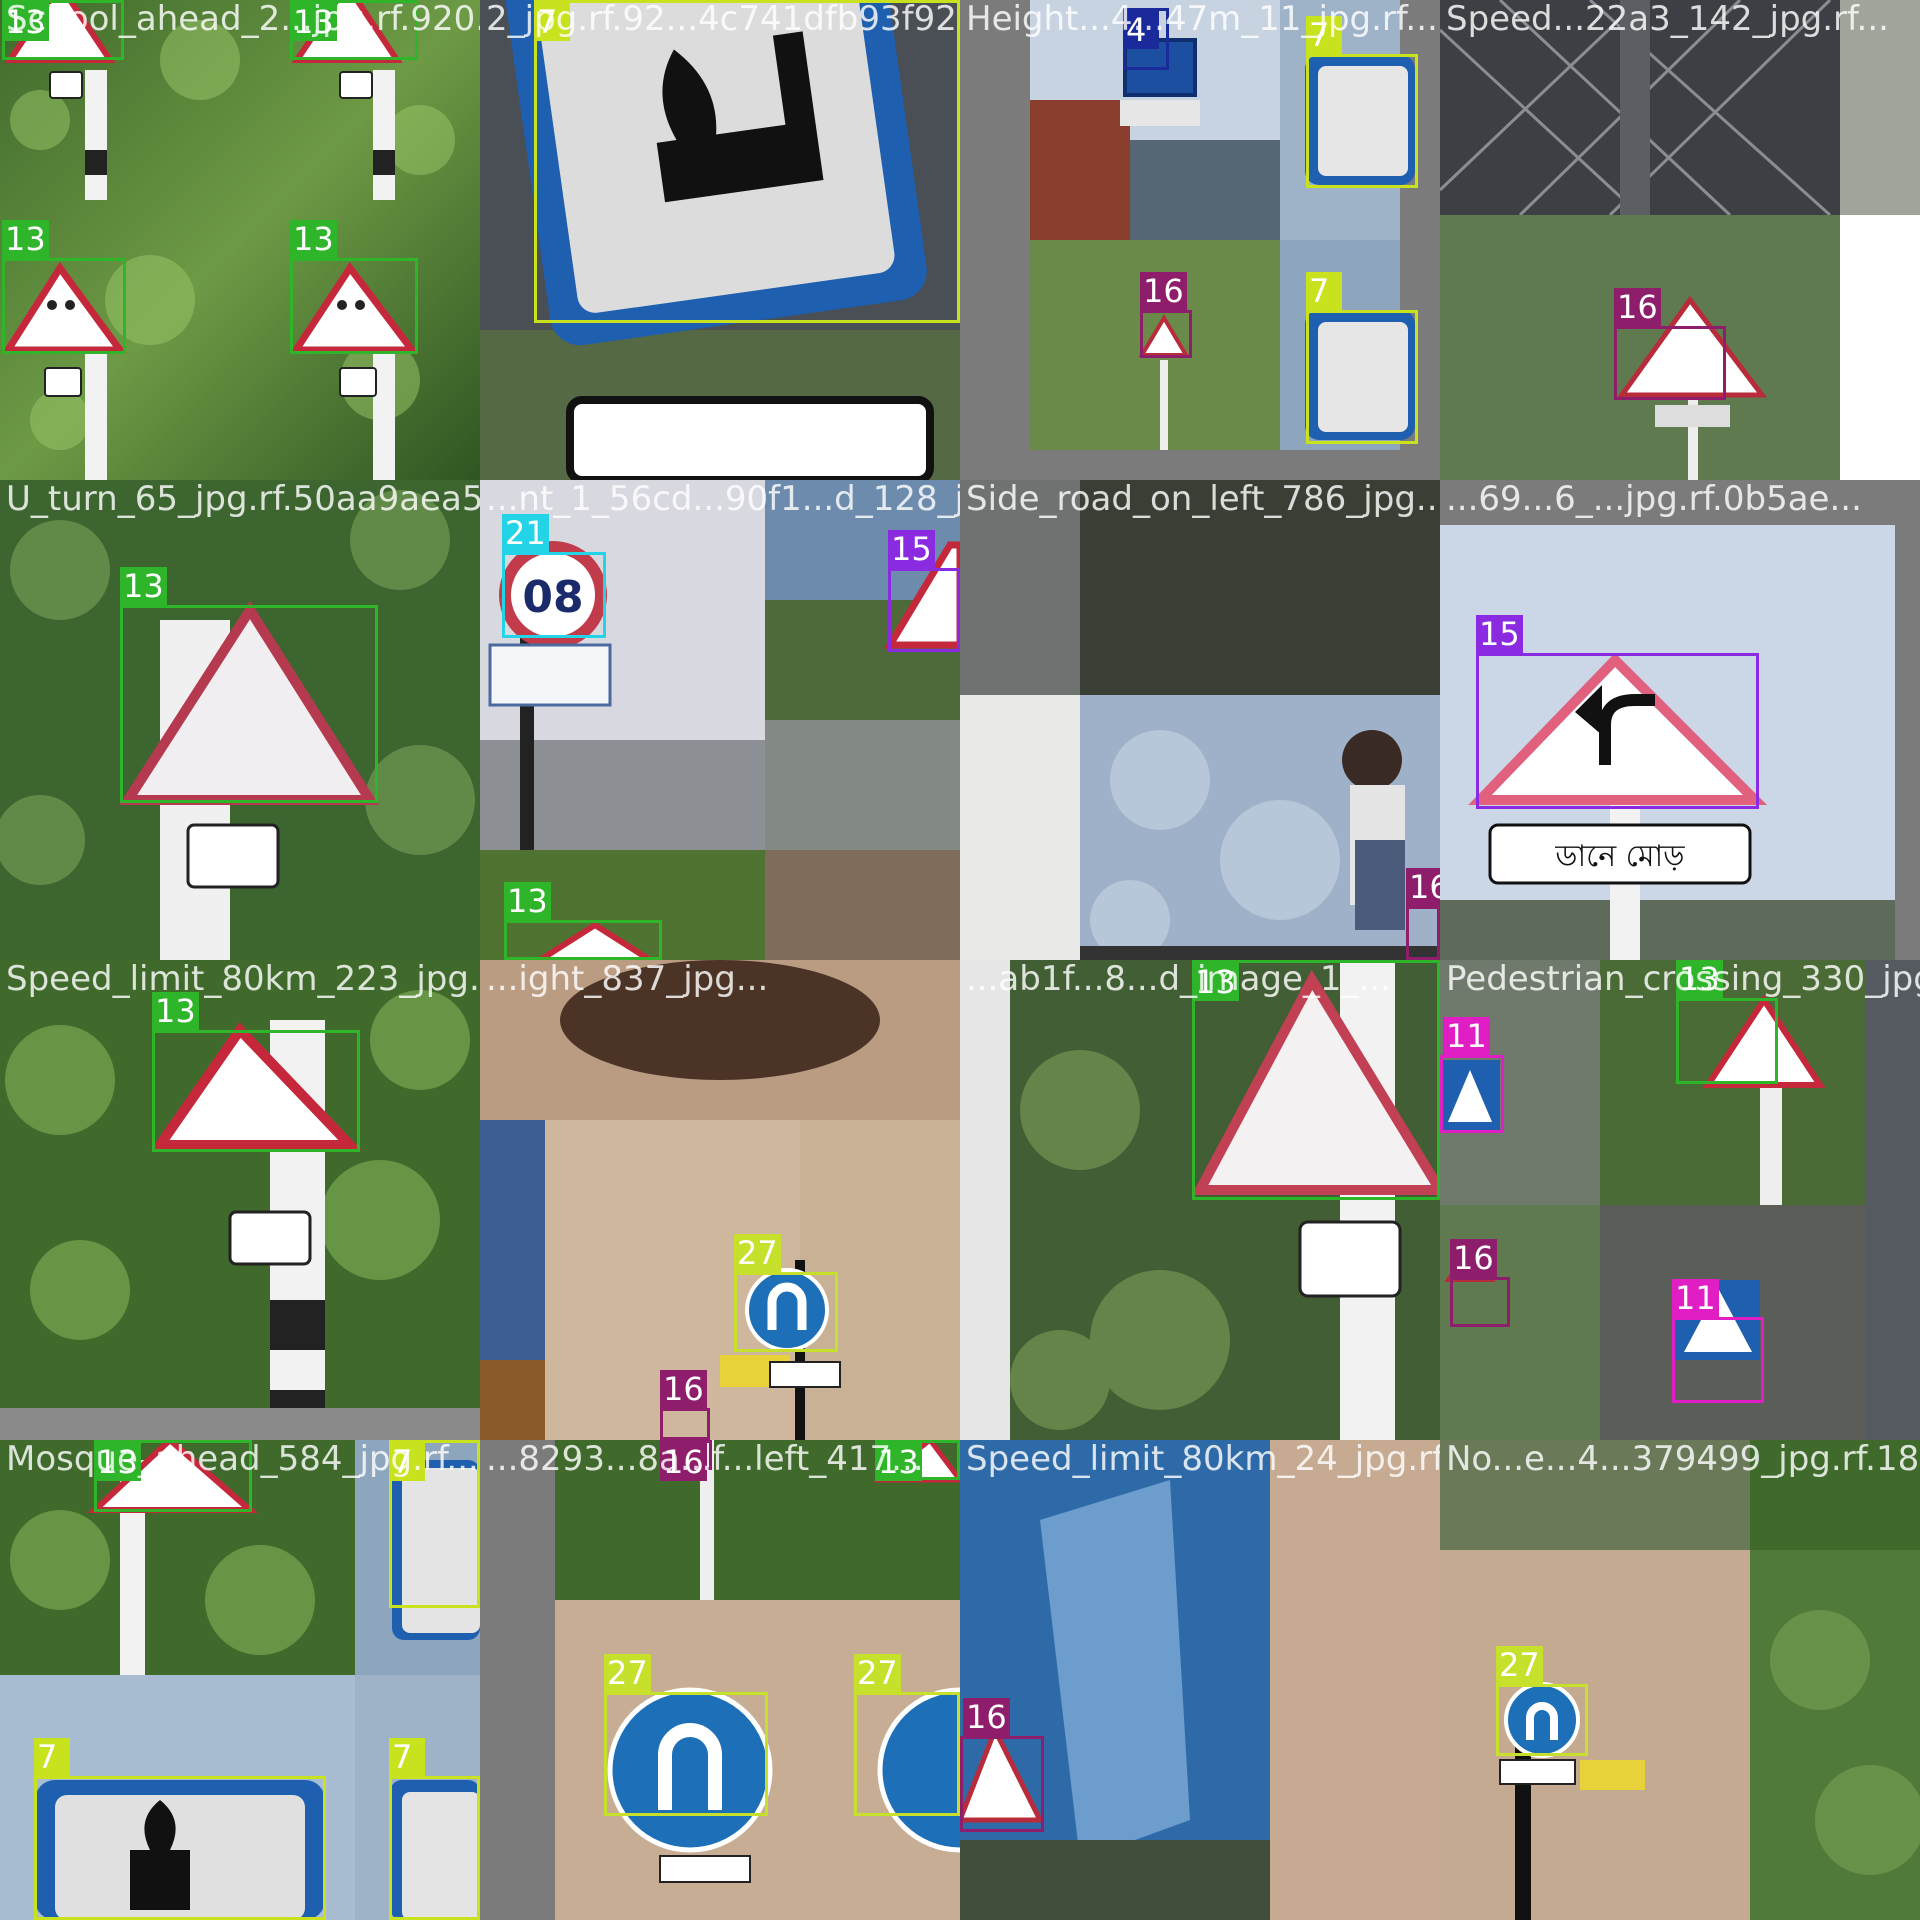  I want to click on class-label: 21, so click(525, 533).